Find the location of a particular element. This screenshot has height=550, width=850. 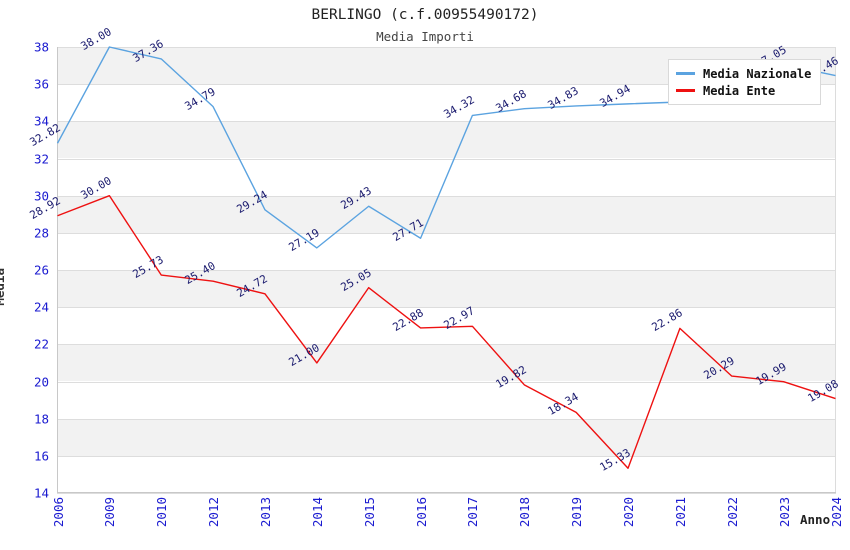

x-tick-label: 2021 is located at coordinates (680, 512).